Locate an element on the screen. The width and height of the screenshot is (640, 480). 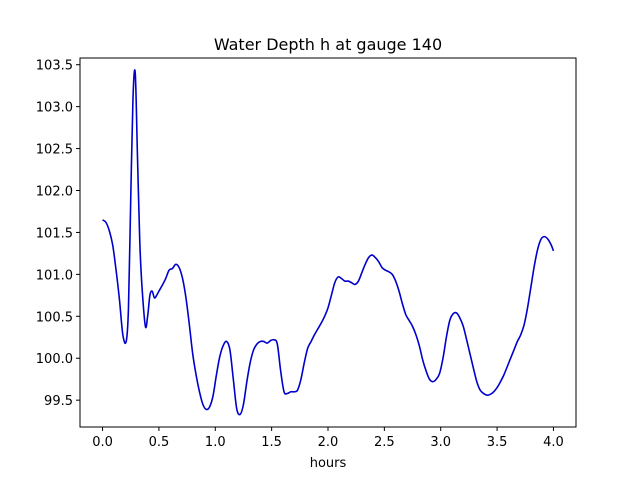
y-tick-label: 100.5 is located at coordinates (54, 317).